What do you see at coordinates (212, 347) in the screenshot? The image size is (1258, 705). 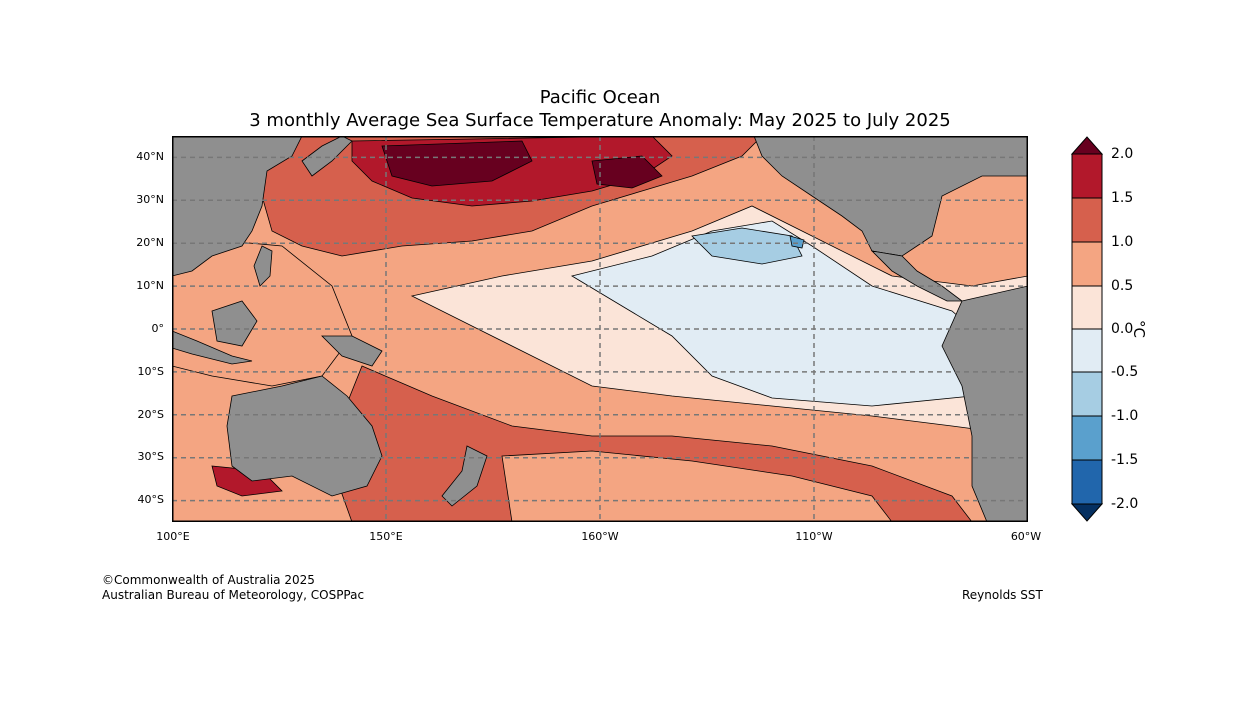 I see `land-sumatra-java` at bounding box center [212, 347].